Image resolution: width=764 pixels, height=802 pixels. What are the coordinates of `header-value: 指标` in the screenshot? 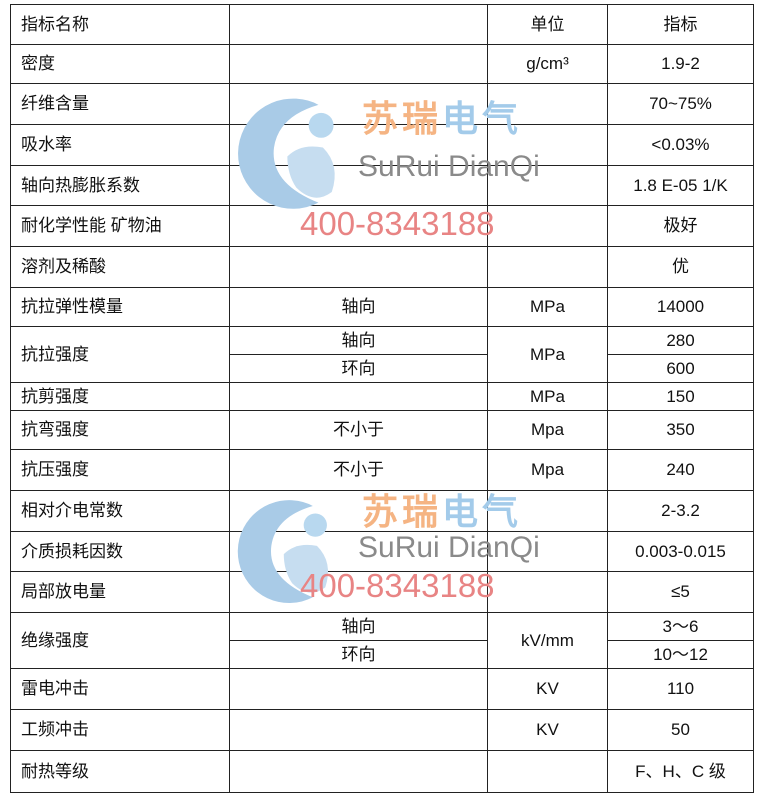 It's located at (680, 24).